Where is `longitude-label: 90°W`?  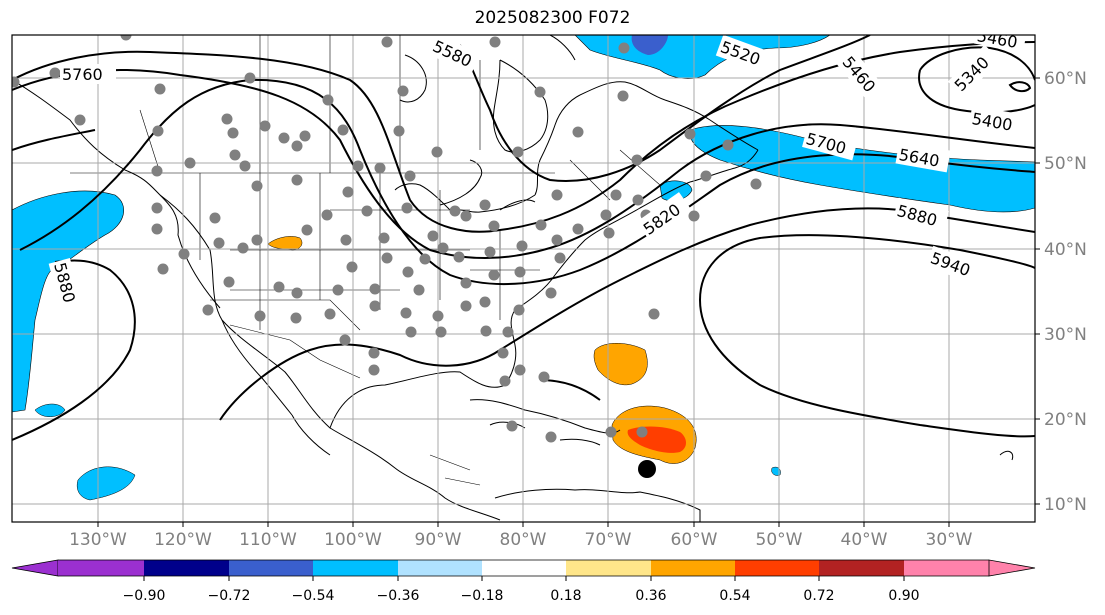 longitude-label: 90°W is located at coordinates (438, 540).